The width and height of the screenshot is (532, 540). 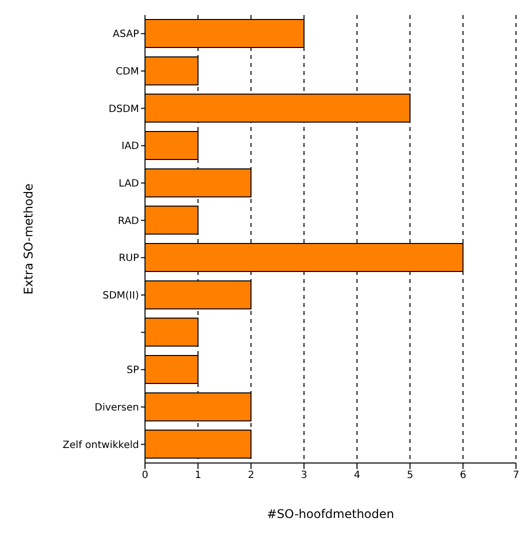 I want to click on y-tick-label: SDM(II), so click(x=121, y=296).